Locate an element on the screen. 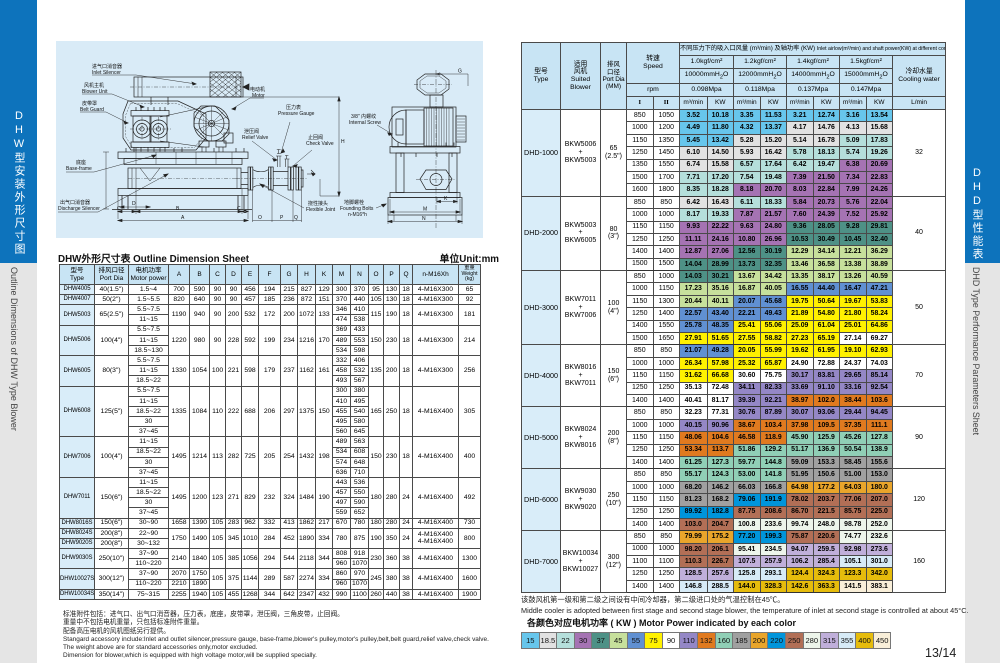 The width and height of the screenshot is (1000, 663). svg-text: 皮带罩 is located at coordinates (89, 103).